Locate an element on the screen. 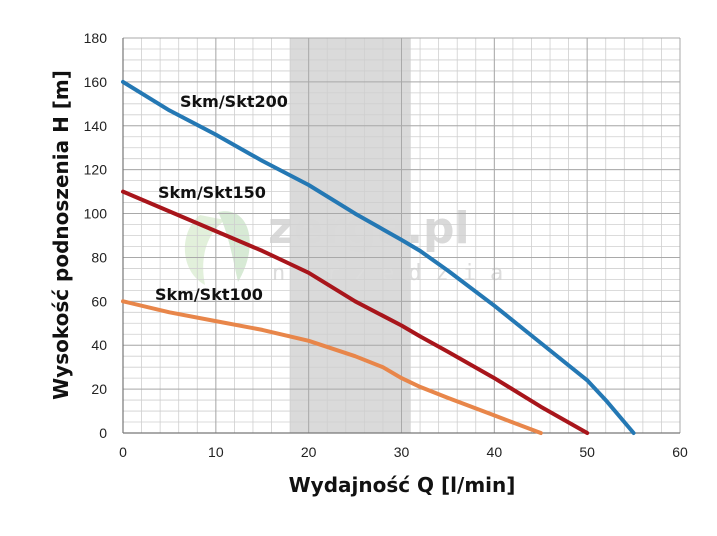  x-axis-title: Wydajność Q [l/min] is located at coordinates (402, 485).